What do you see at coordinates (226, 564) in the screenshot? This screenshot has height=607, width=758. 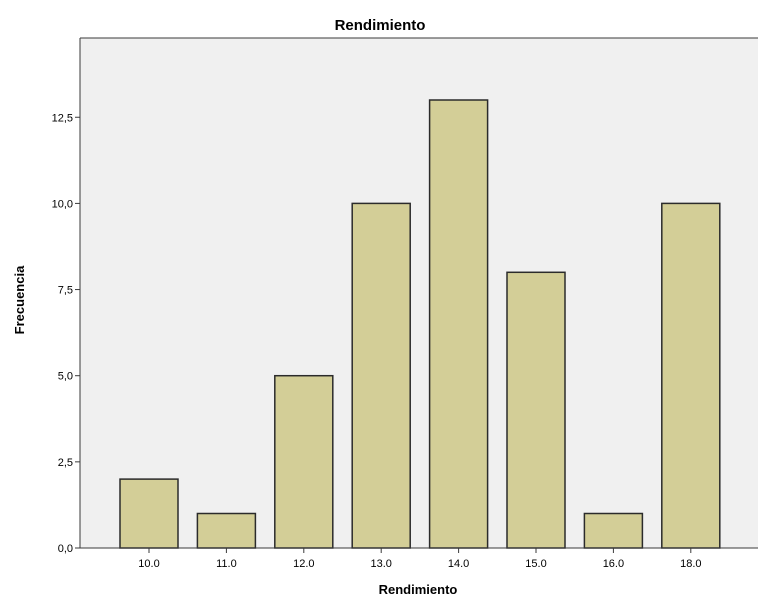 I see `x-tick-label: 11.0` at bounding box center [226, 564].